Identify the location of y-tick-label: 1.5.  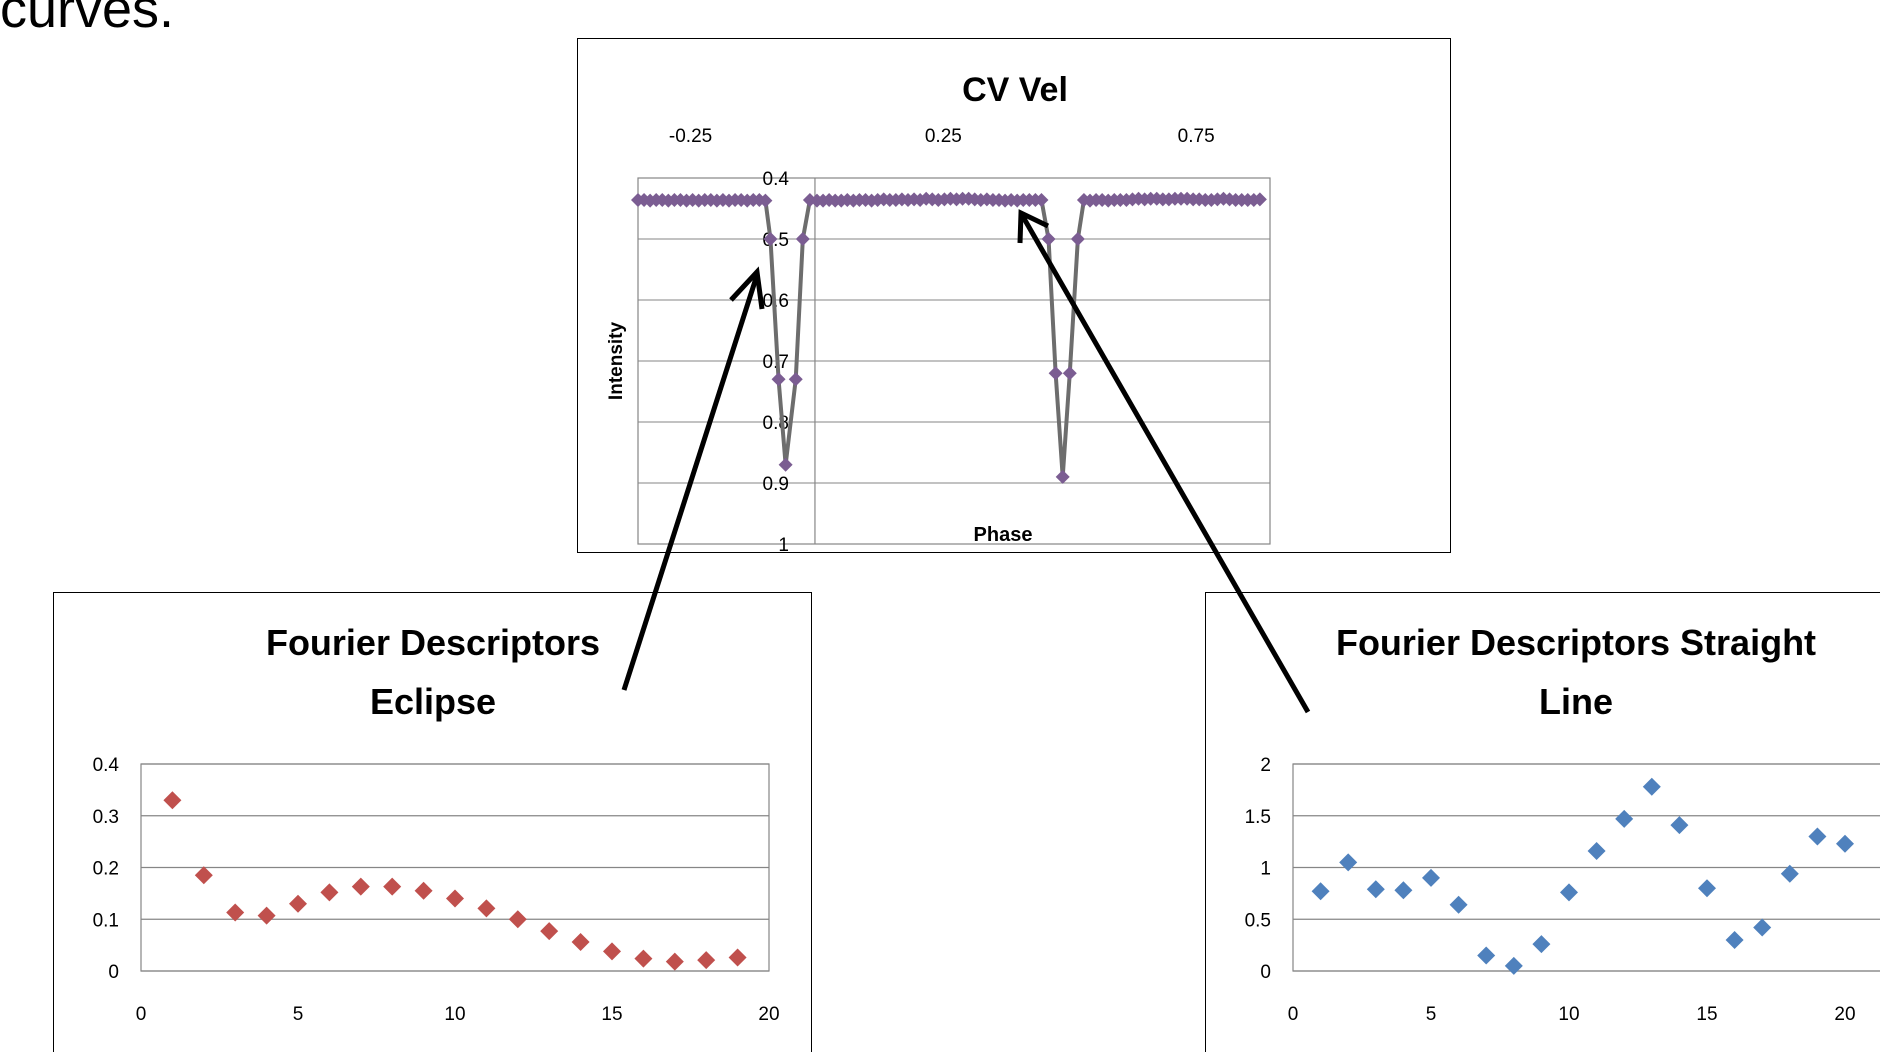
(1258, 817).